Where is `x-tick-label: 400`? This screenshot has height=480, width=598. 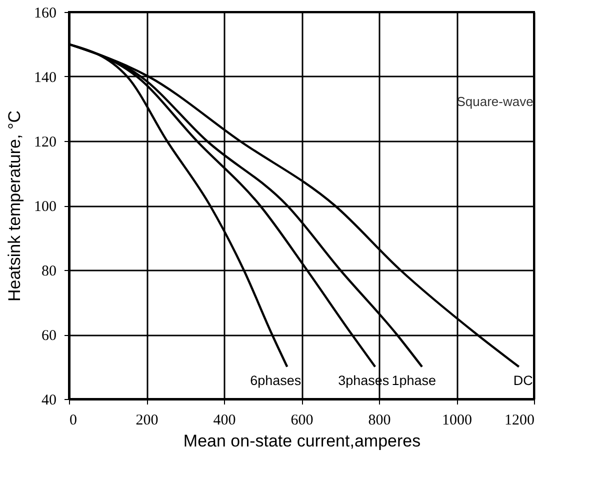
x-tick-label: 400 is located at coordinates (224, 420).